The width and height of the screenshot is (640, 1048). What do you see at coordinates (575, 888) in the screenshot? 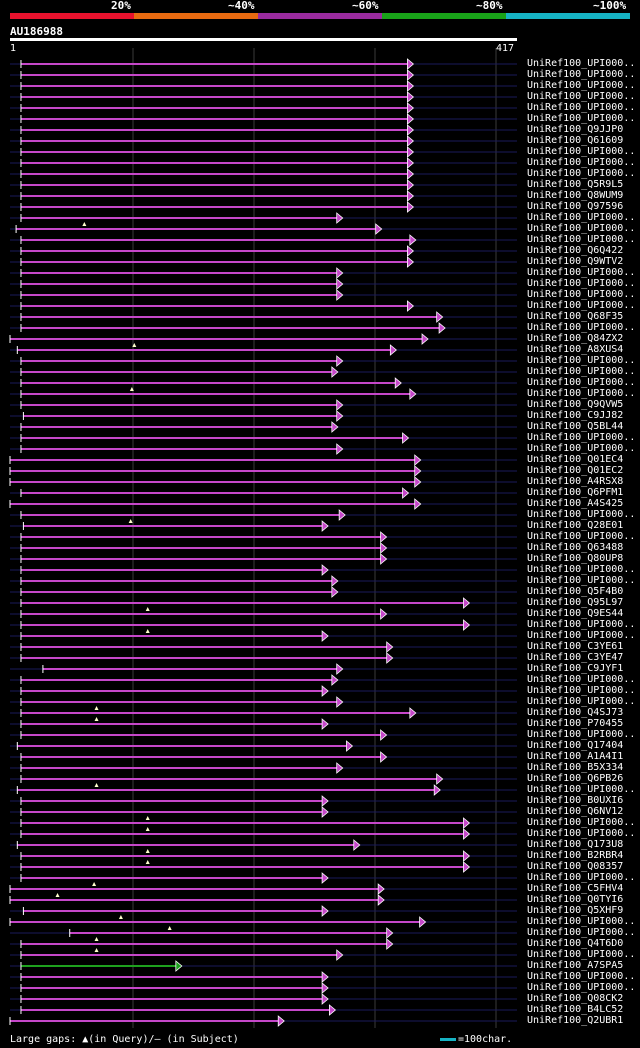
I see `hit-label: UniRef100_C5FHV4` at bounding box center [575, 888].